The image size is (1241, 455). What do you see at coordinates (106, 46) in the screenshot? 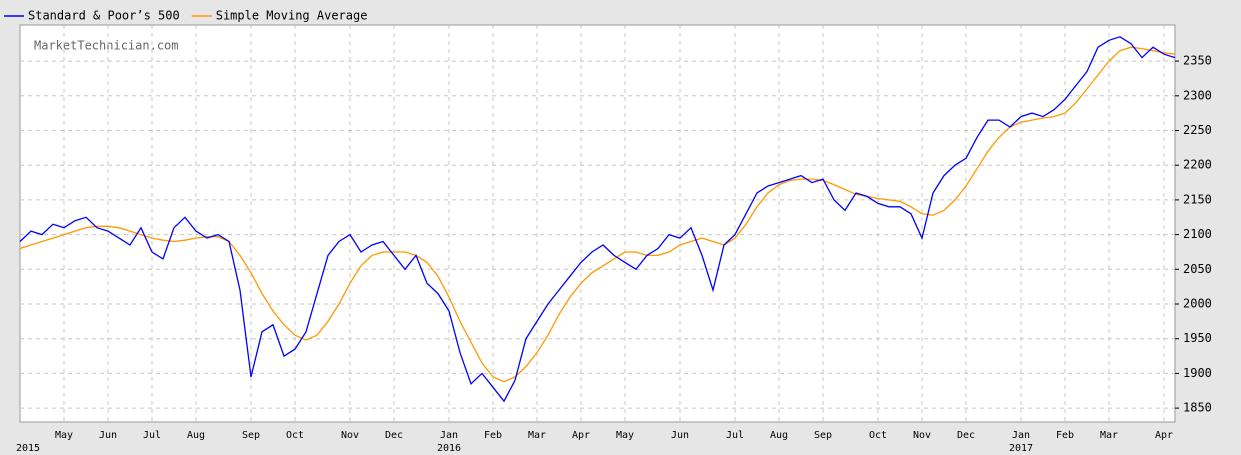
I see `watermark: MarketTechnician.com` at bounding box center [106, 46].